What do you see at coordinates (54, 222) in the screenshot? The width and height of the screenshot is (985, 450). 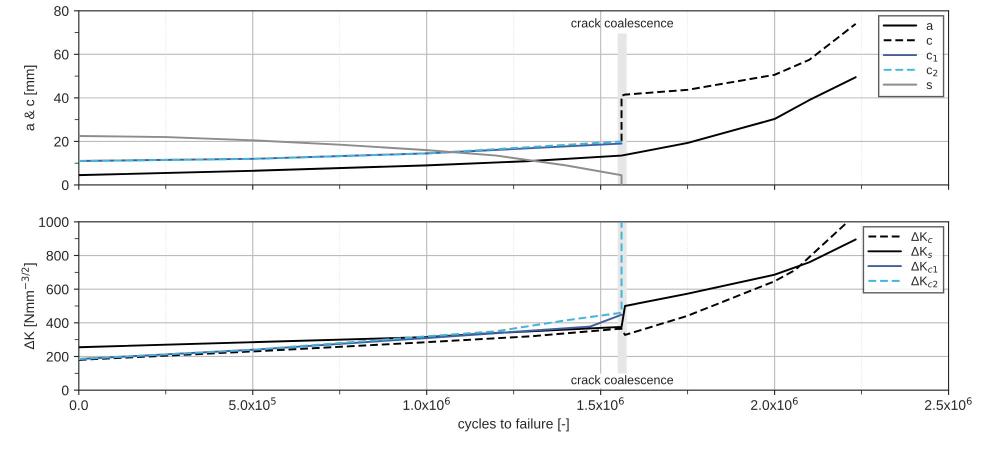 I see `y-tick-label: 1000` at bounding box center [54, 222].